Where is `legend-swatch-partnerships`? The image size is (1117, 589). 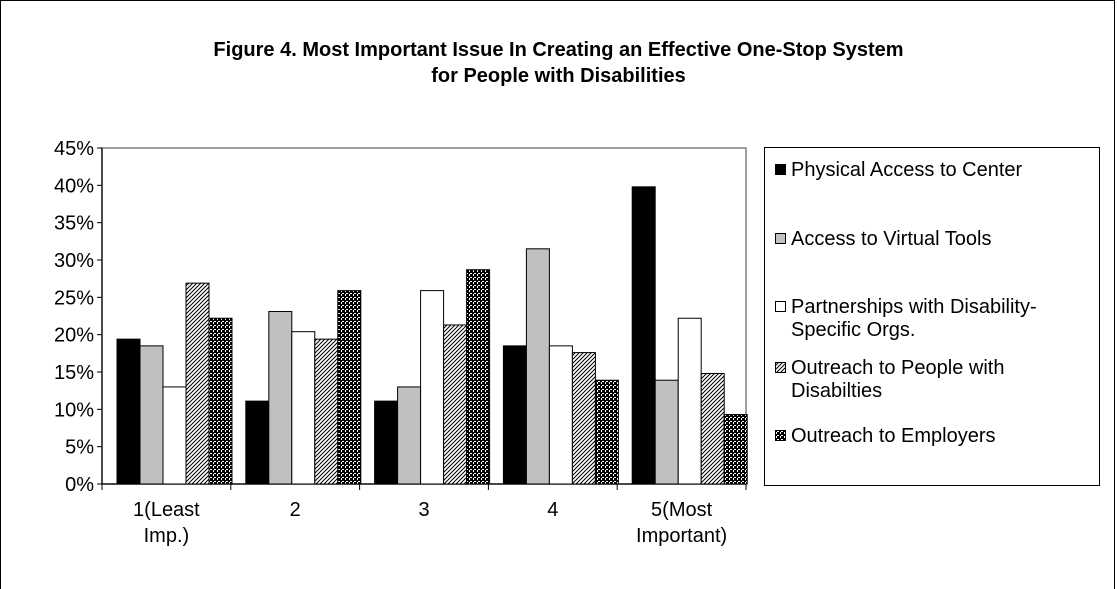 legend-swatch-partnerships is located at coordinates (780, 306).